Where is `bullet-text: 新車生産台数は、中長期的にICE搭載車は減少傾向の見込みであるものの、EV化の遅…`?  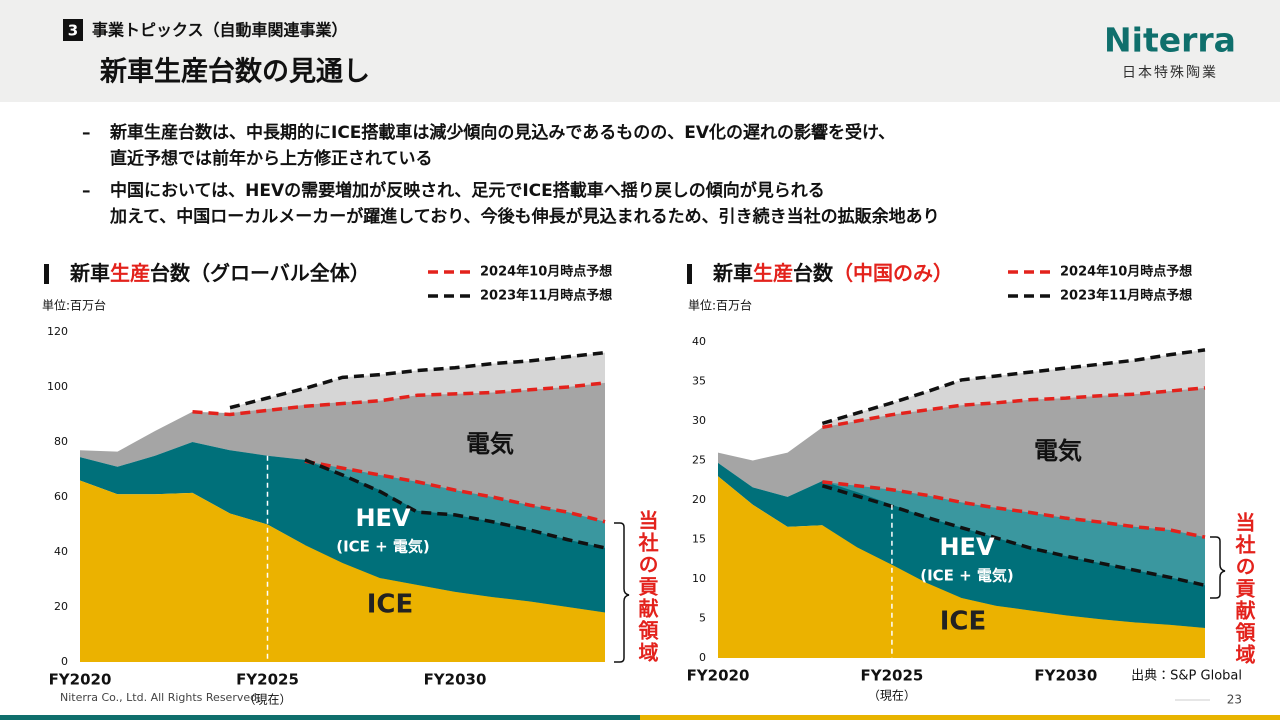 bullet-text: 新車生産台数は、中長期的にICE搭載車は減少傾向の見込みであるものの、EV化の遅… is located at coordinates (502, 132).